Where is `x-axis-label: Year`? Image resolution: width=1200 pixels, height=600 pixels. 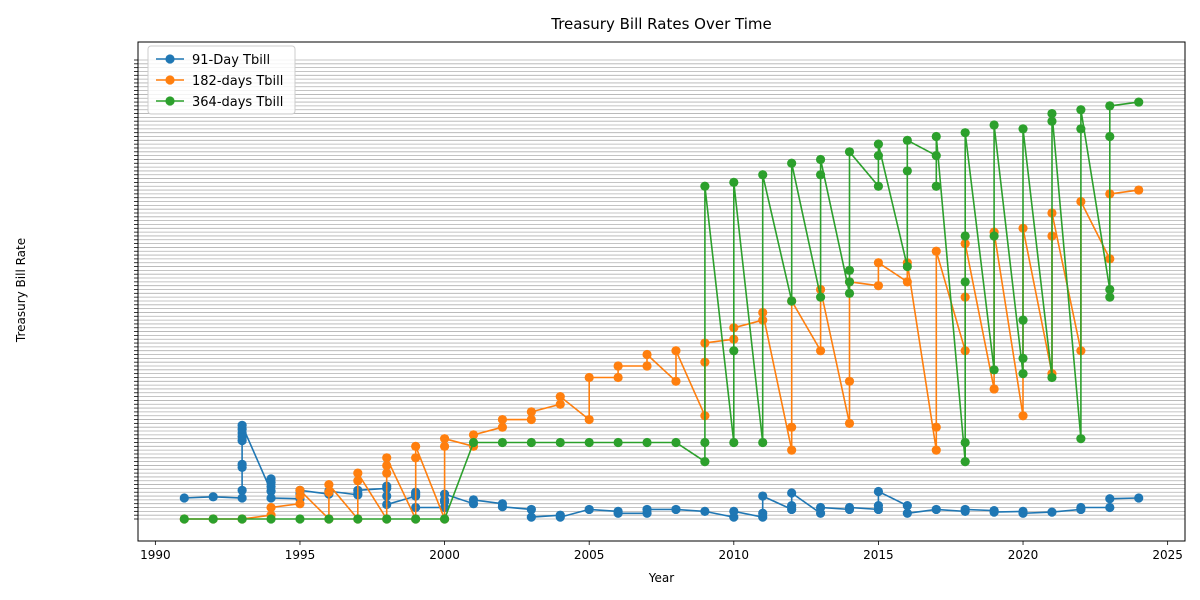 x-axis-label: Year is located at coordinates (661, 578).